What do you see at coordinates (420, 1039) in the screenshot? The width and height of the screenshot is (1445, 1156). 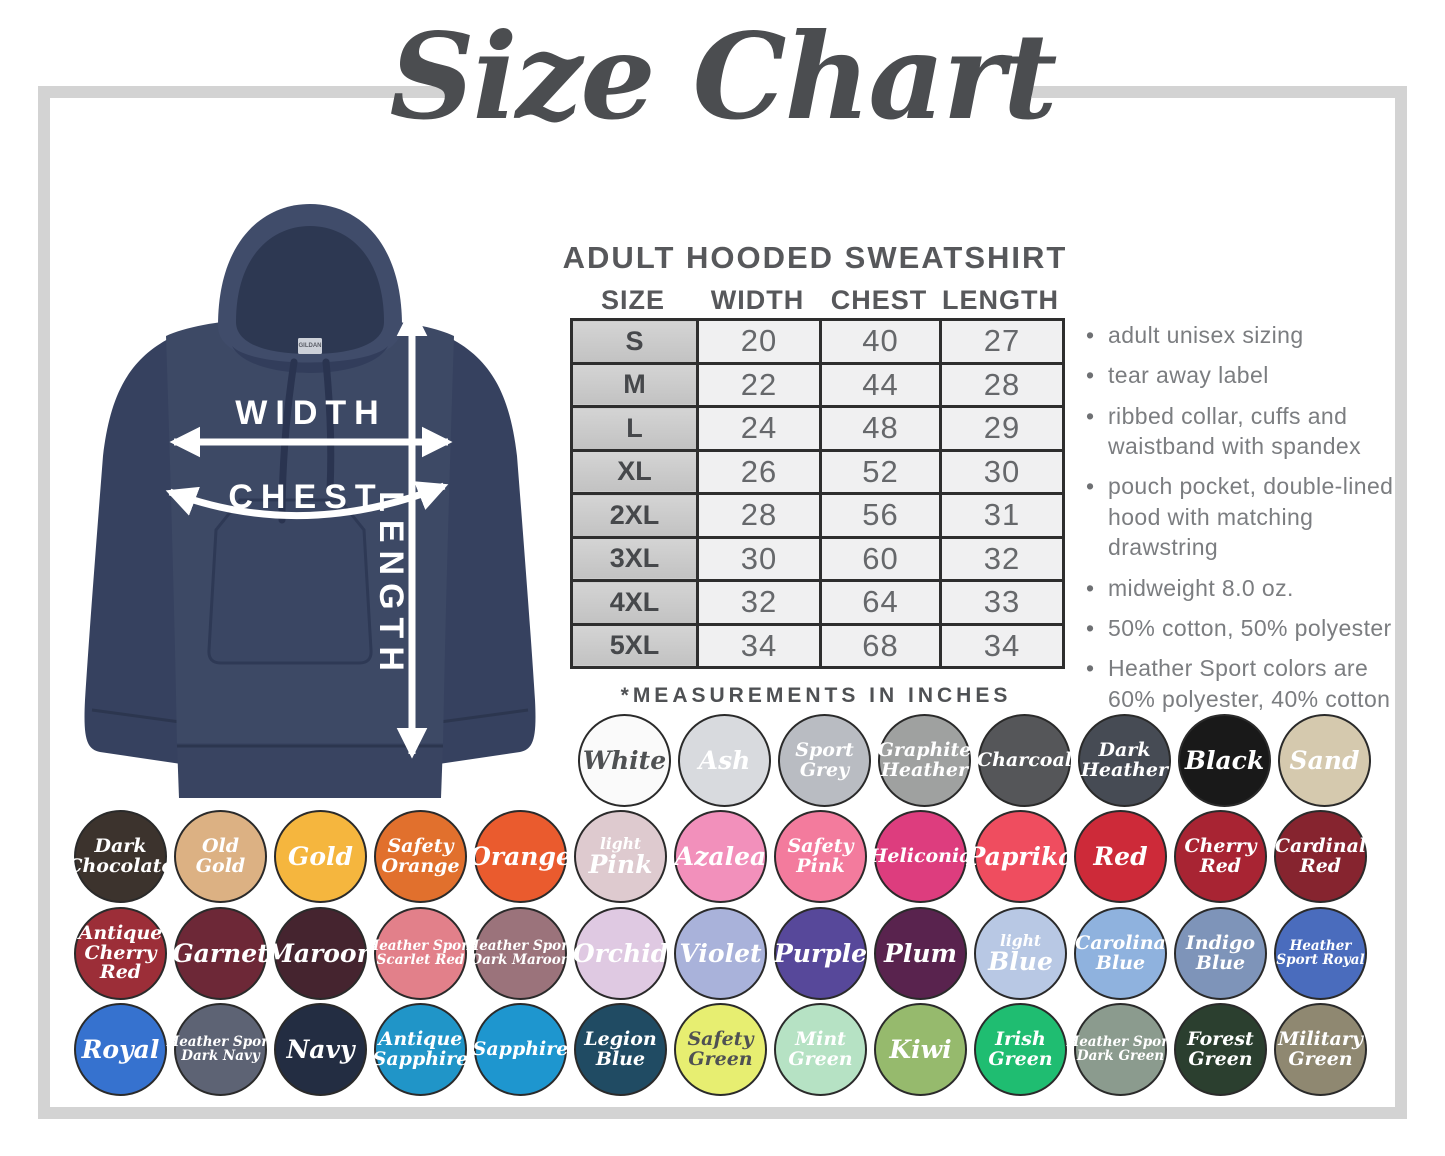 I see `swatch-label-line: Antique` at bounding box center [420, 1039].